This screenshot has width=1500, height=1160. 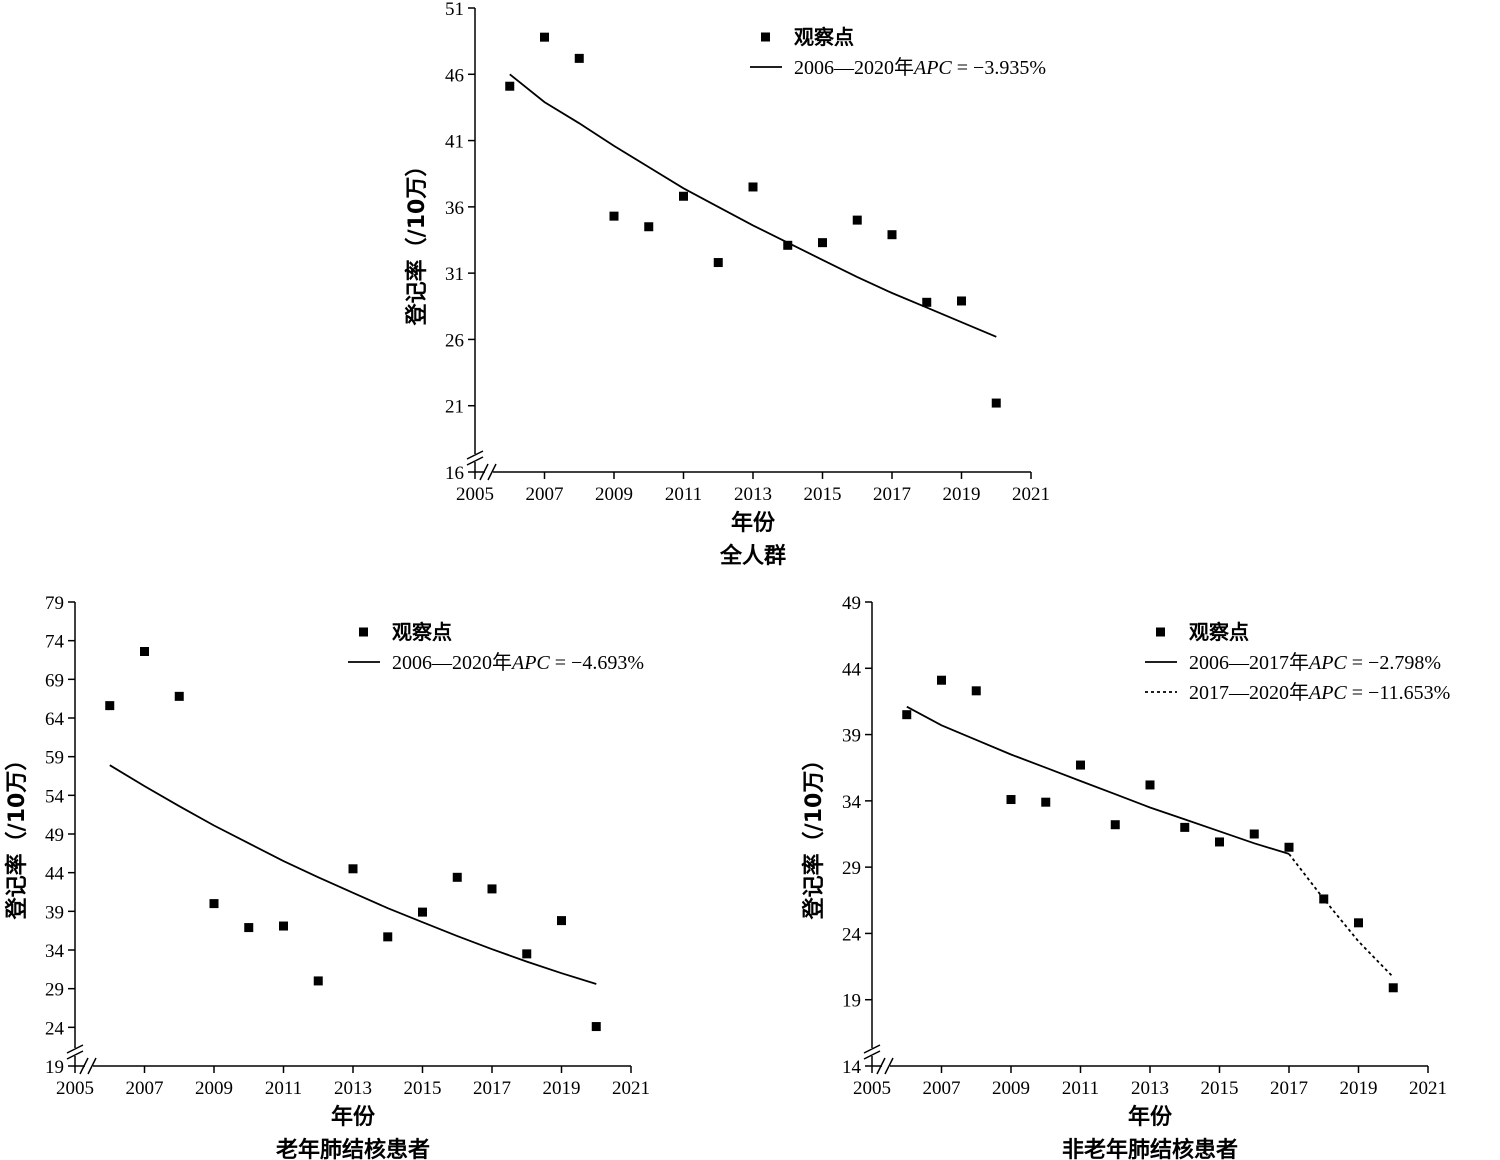 What do you see at coordinates (454, 142) in the screenshot?
I see `y-tick-label: 41` at bounding box center [454, 142].